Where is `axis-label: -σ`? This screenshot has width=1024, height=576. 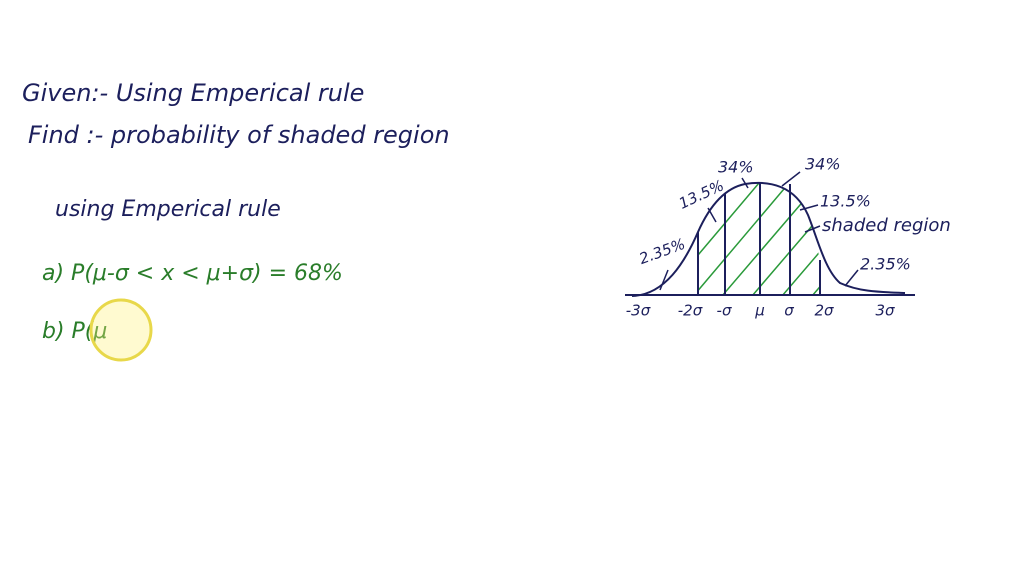 axis-label: -σ is located at coordinates (724, 311).